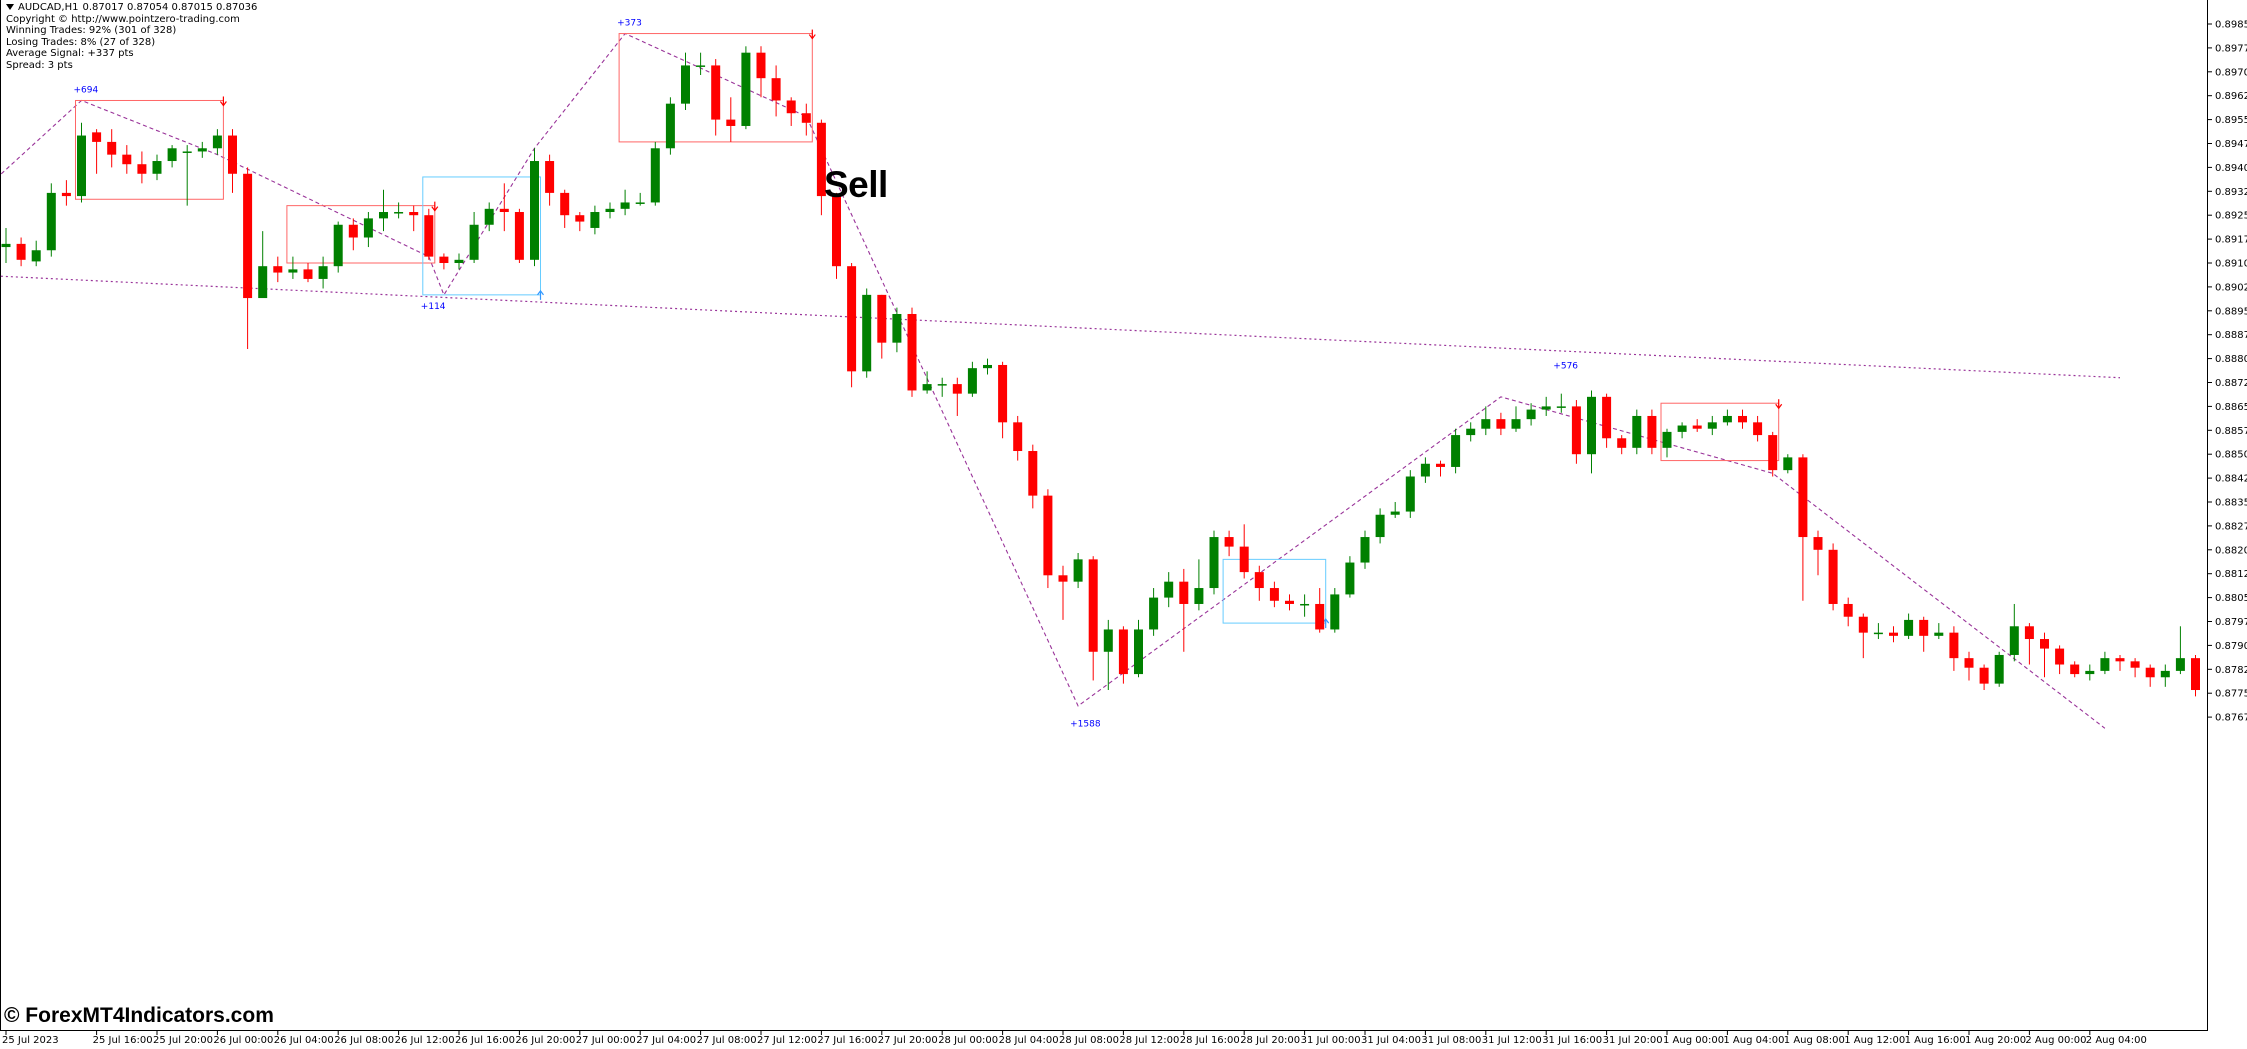 The image size is (2247, 1049). What do you see at coordinates (435, 209) in the screenshot?
I see `sell-arrow-icon` at bounding box center [435, 209].